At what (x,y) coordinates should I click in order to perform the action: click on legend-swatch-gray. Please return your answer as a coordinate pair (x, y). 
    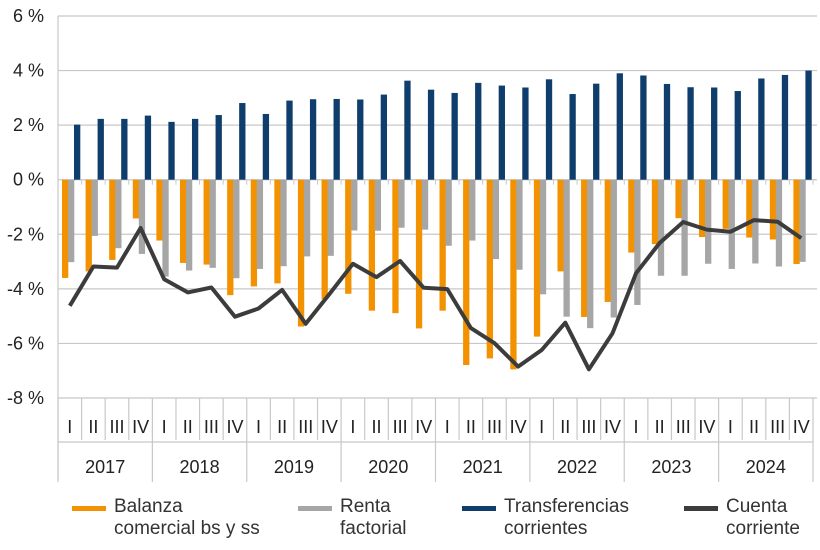
    Looking at the image, I should click on (315, 508).